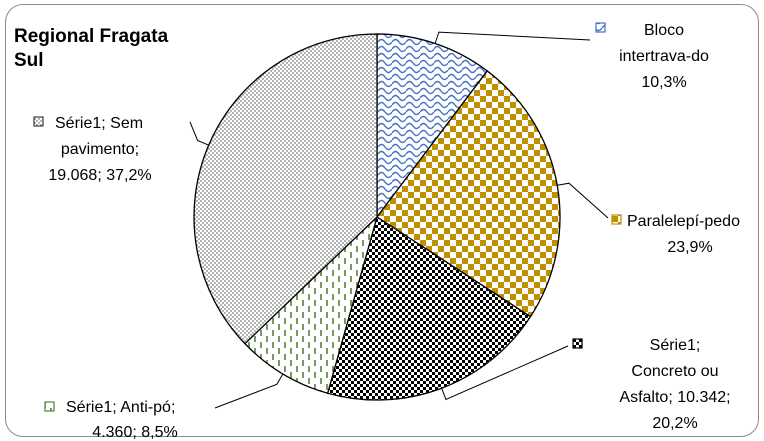  What do you see at coordinates (505, 373) in the screenshot?
I see `leader-line-concreto` at bounding box center [505, 373].